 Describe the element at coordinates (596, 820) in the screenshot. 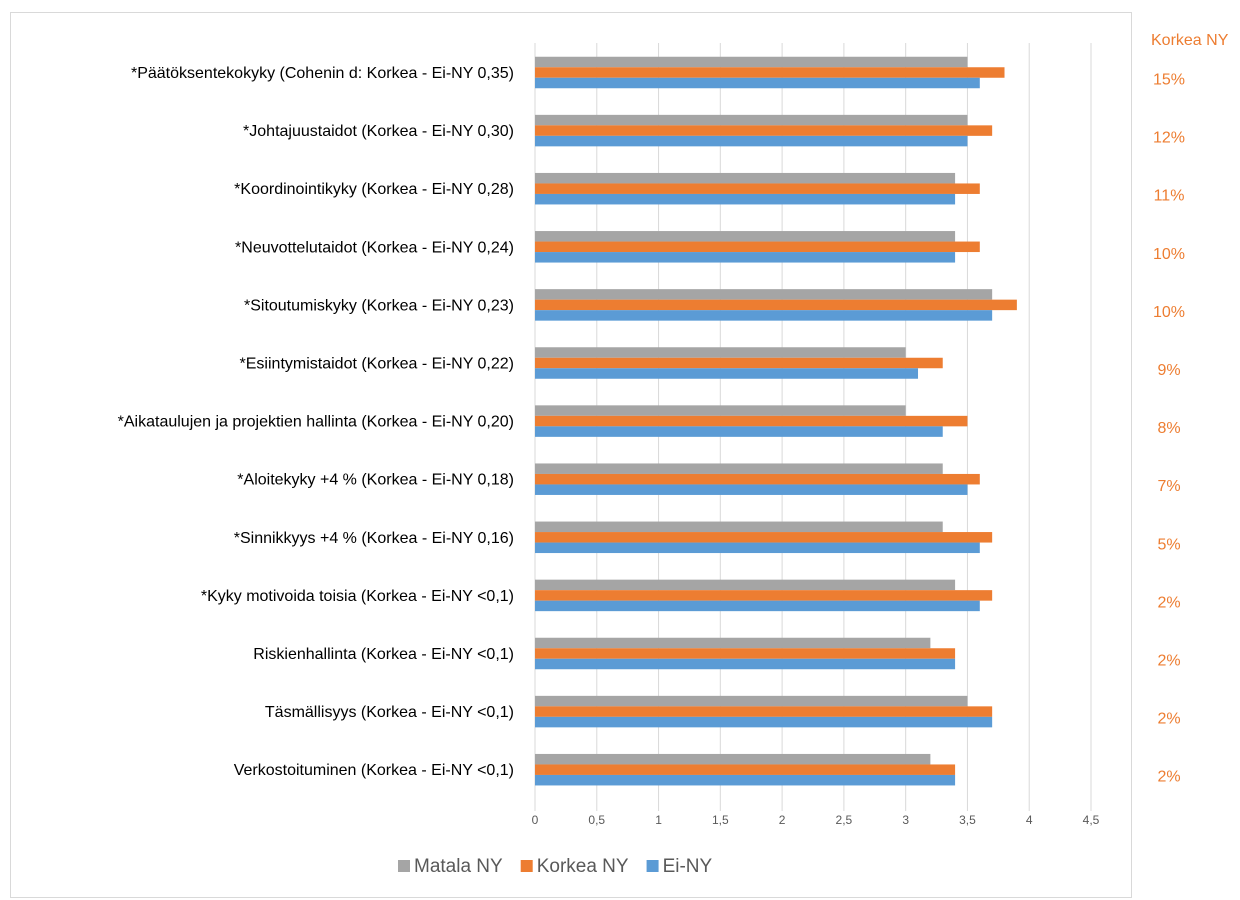

I see `x-tick-label: 0,5` at that location.